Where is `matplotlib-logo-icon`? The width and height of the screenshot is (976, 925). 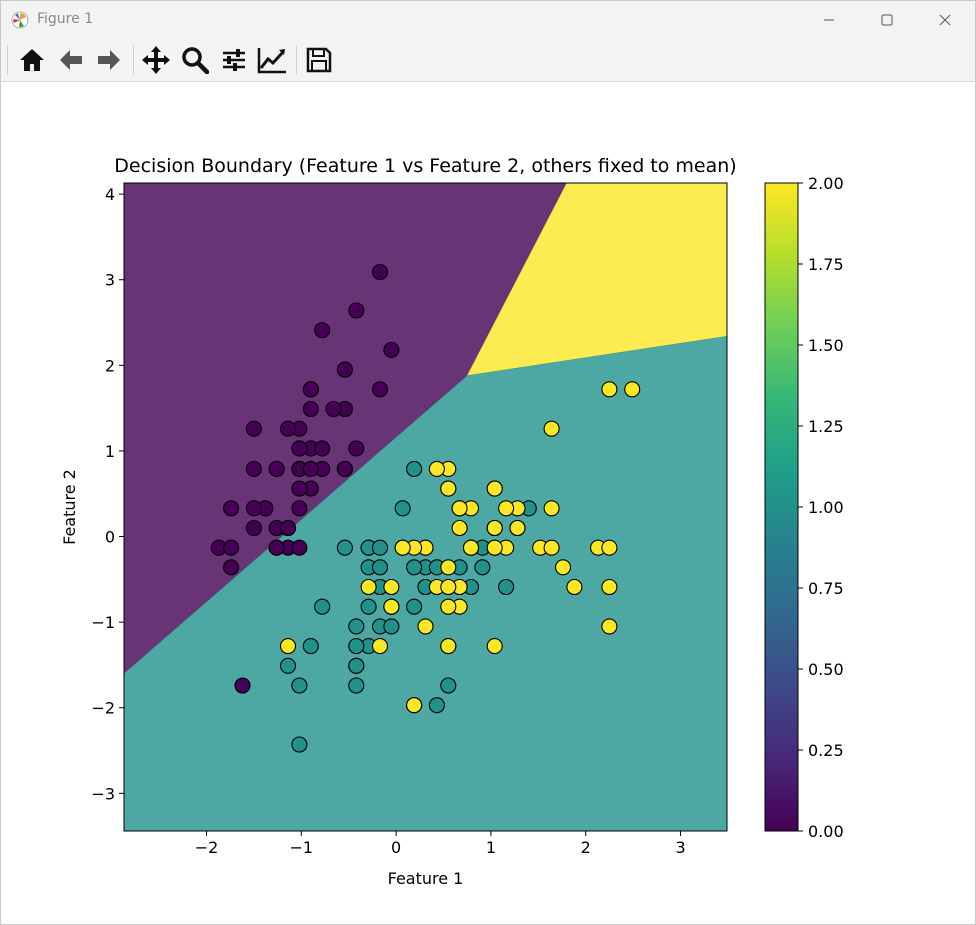
matplotlib-logo-icon is located at coordinates (20, 20).